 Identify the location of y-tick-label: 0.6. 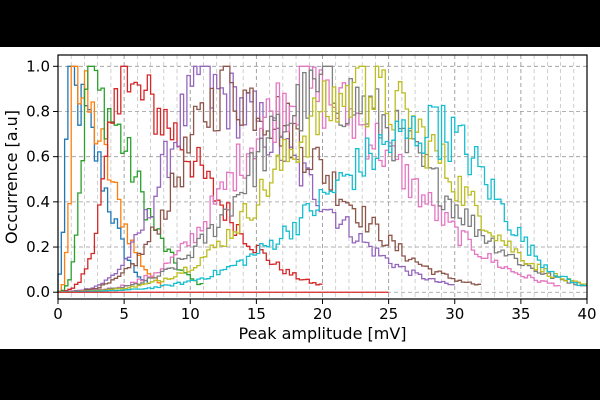
(38, 157).